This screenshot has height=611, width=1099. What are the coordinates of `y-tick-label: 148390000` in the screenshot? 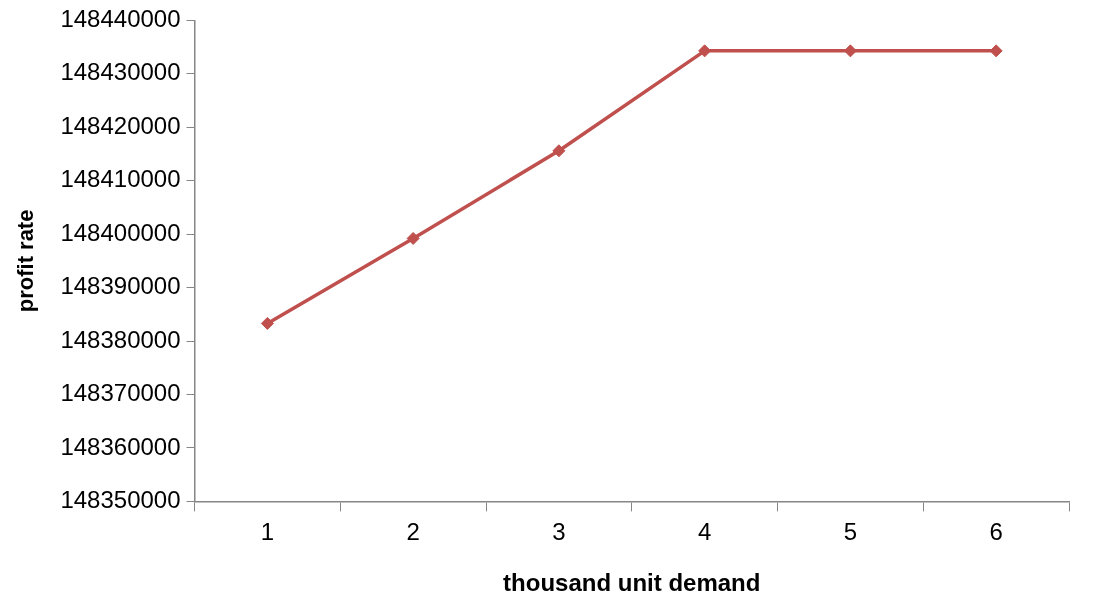 It's located at (120, 286).